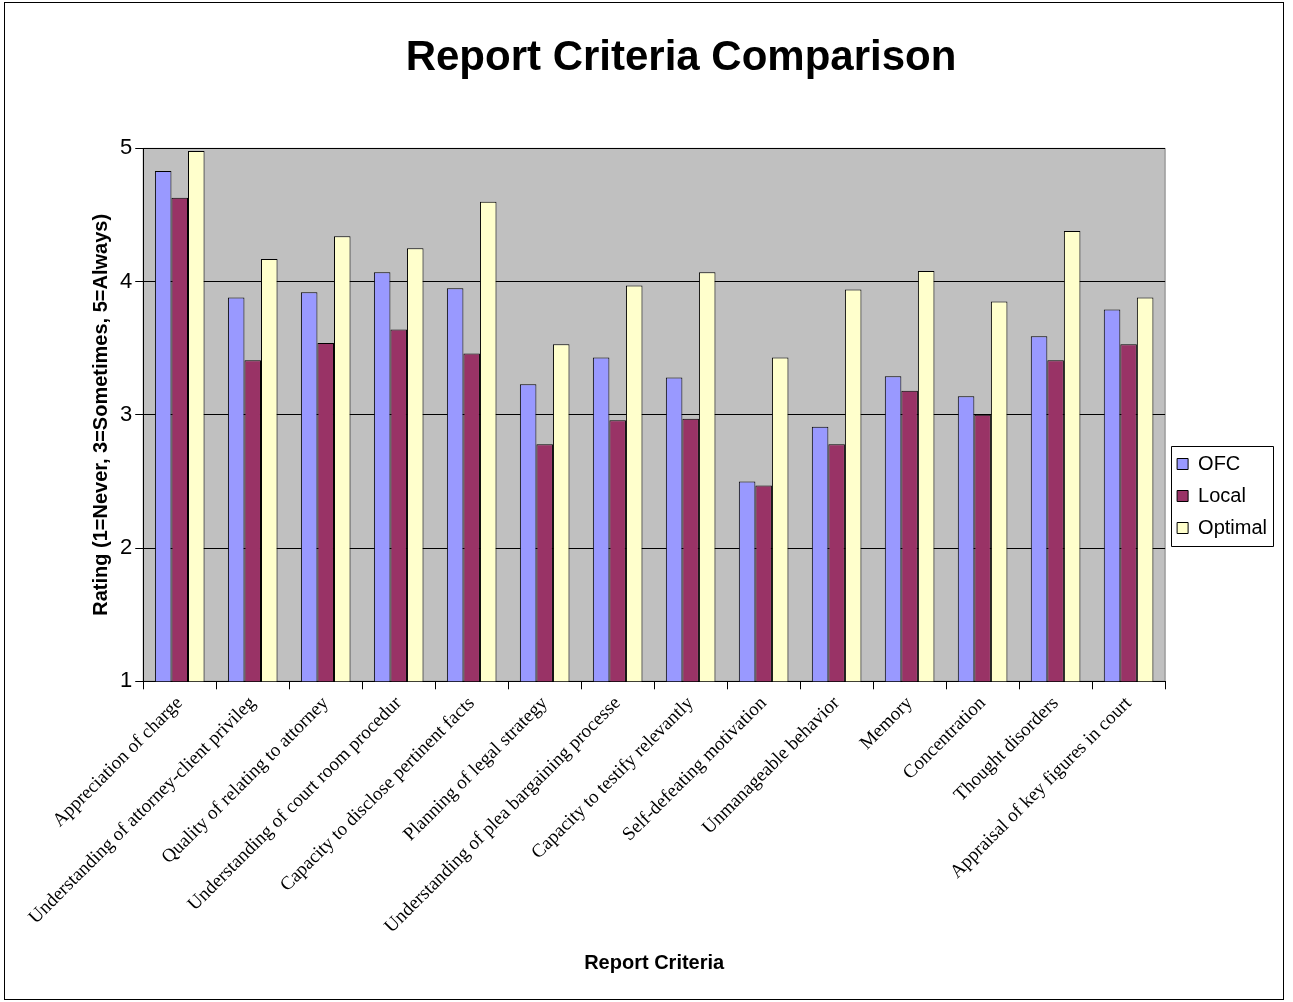  Describe the element at coordinates (681, 55) in the screenshot. I see `chart-title: Report Criteria Comparison` at that location.